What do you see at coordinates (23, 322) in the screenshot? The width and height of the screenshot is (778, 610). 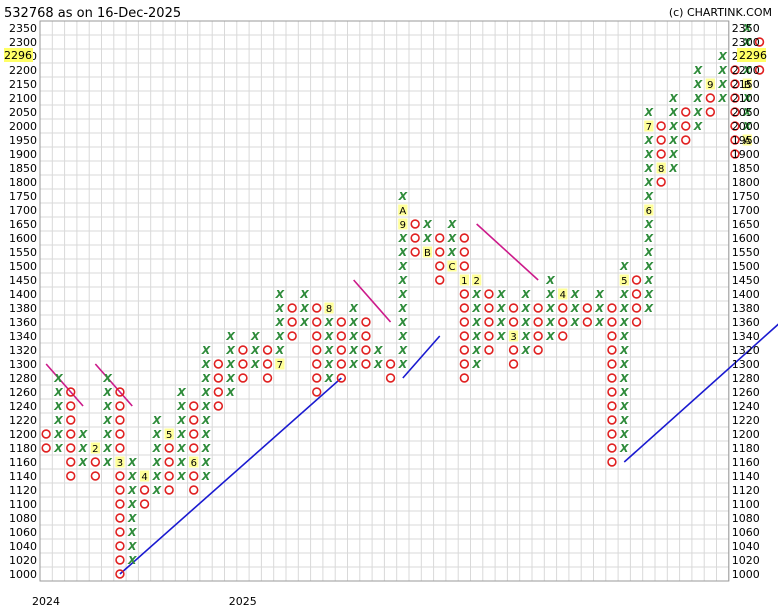 I see `y-tick-label-left: 1360` at bounding box center [23, 322].